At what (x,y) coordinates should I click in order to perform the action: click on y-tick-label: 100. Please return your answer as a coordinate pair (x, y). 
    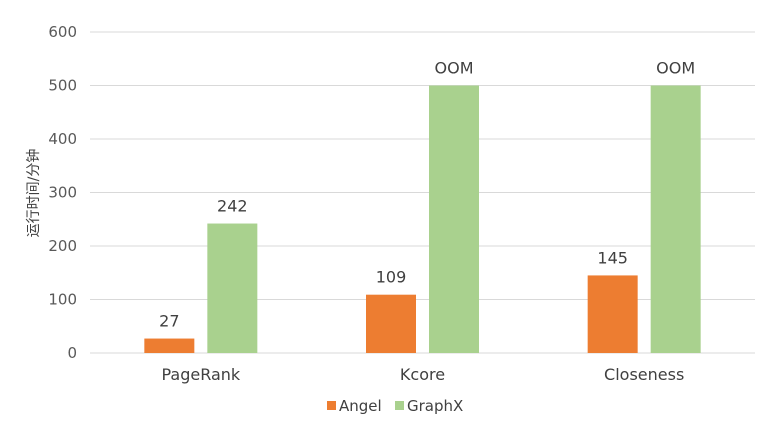
    Looking at the image, I should click on (62, 300).